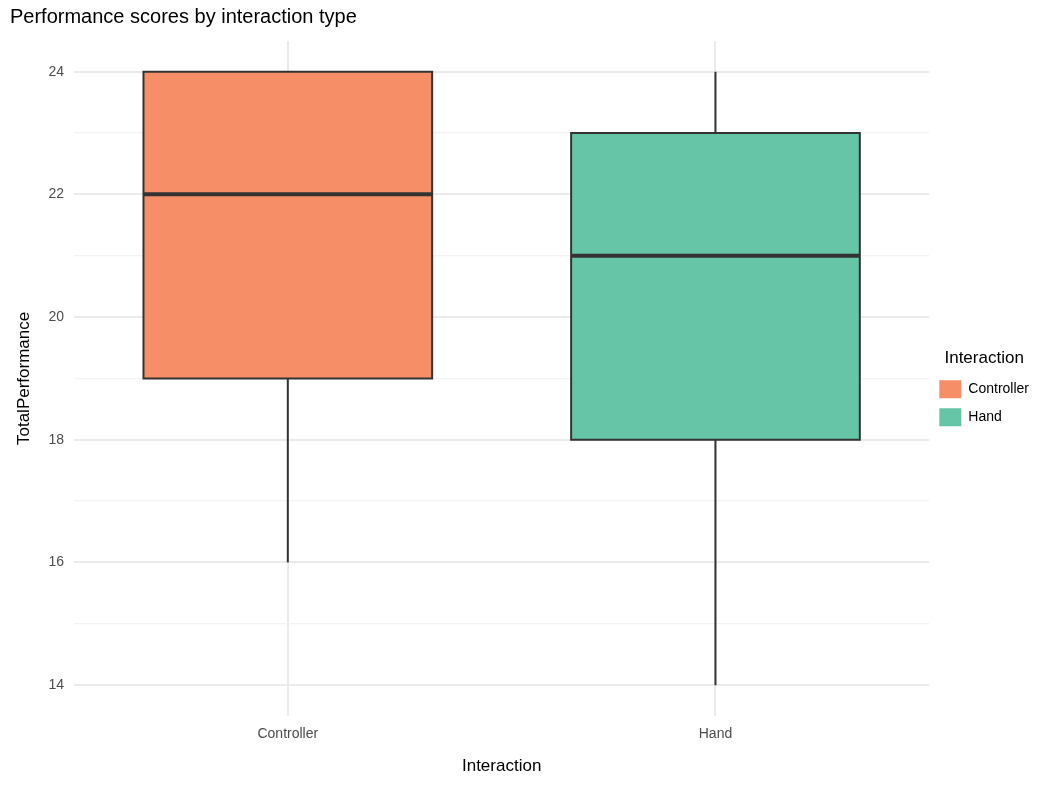 The height and width of the screenshot is (786, 1059). What do you see at coordinates (985, 416) in the screenshot?
I see `legend-label: Hand` at bounding box center [985, 416].